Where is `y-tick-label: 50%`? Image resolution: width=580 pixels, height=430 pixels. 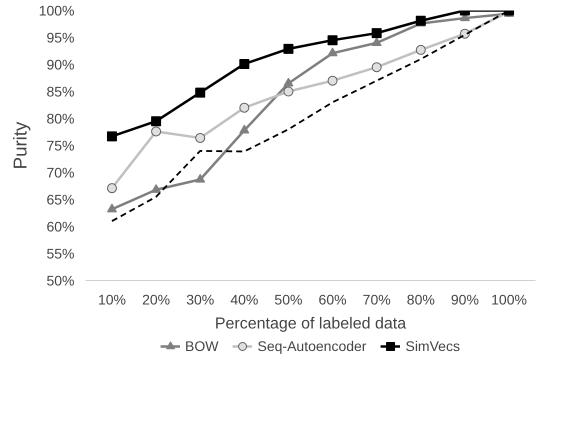 y-tick-label: 50% is located at coordinates (60, 280).